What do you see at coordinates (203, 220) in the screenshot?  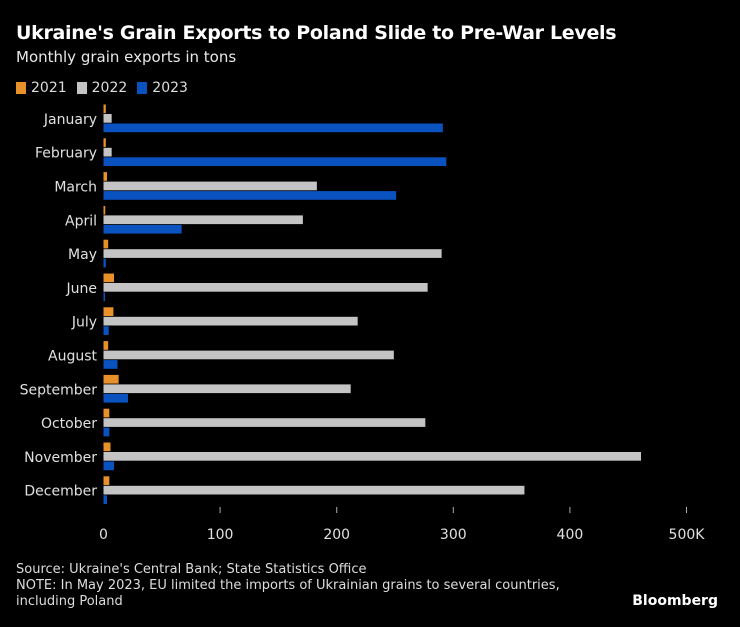 I see `bar-2022-april` at bounding box center [203, 220].